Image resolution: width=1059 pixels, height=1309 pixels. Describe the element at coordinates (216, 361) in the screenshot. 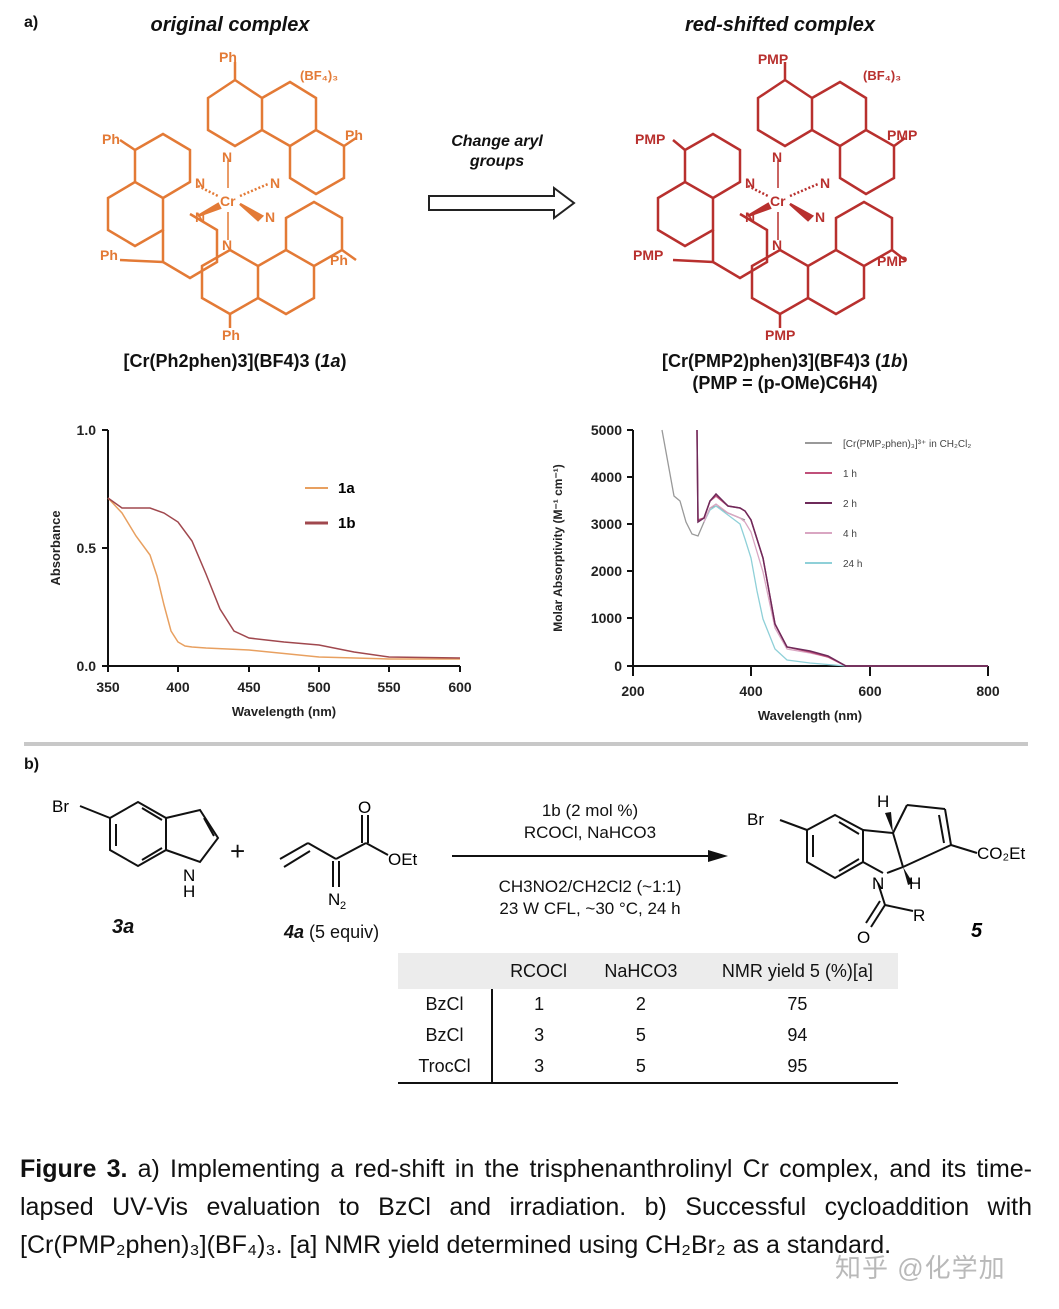

I see `complex-1a-formula: [Cr(Ph2phen)3](BF4)3` at that location.